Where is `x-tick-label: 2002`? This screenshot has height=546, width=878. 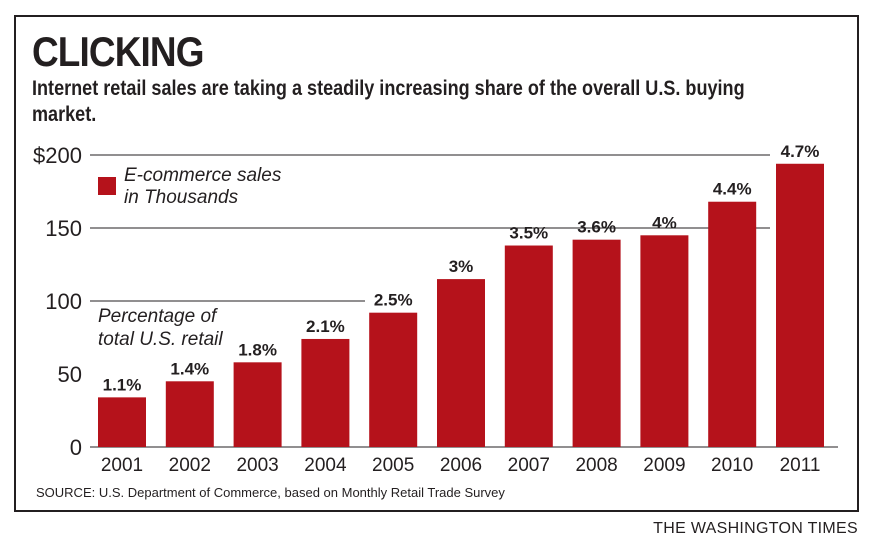 x-tick-label: 2002 is located at coordinates (190, 465).